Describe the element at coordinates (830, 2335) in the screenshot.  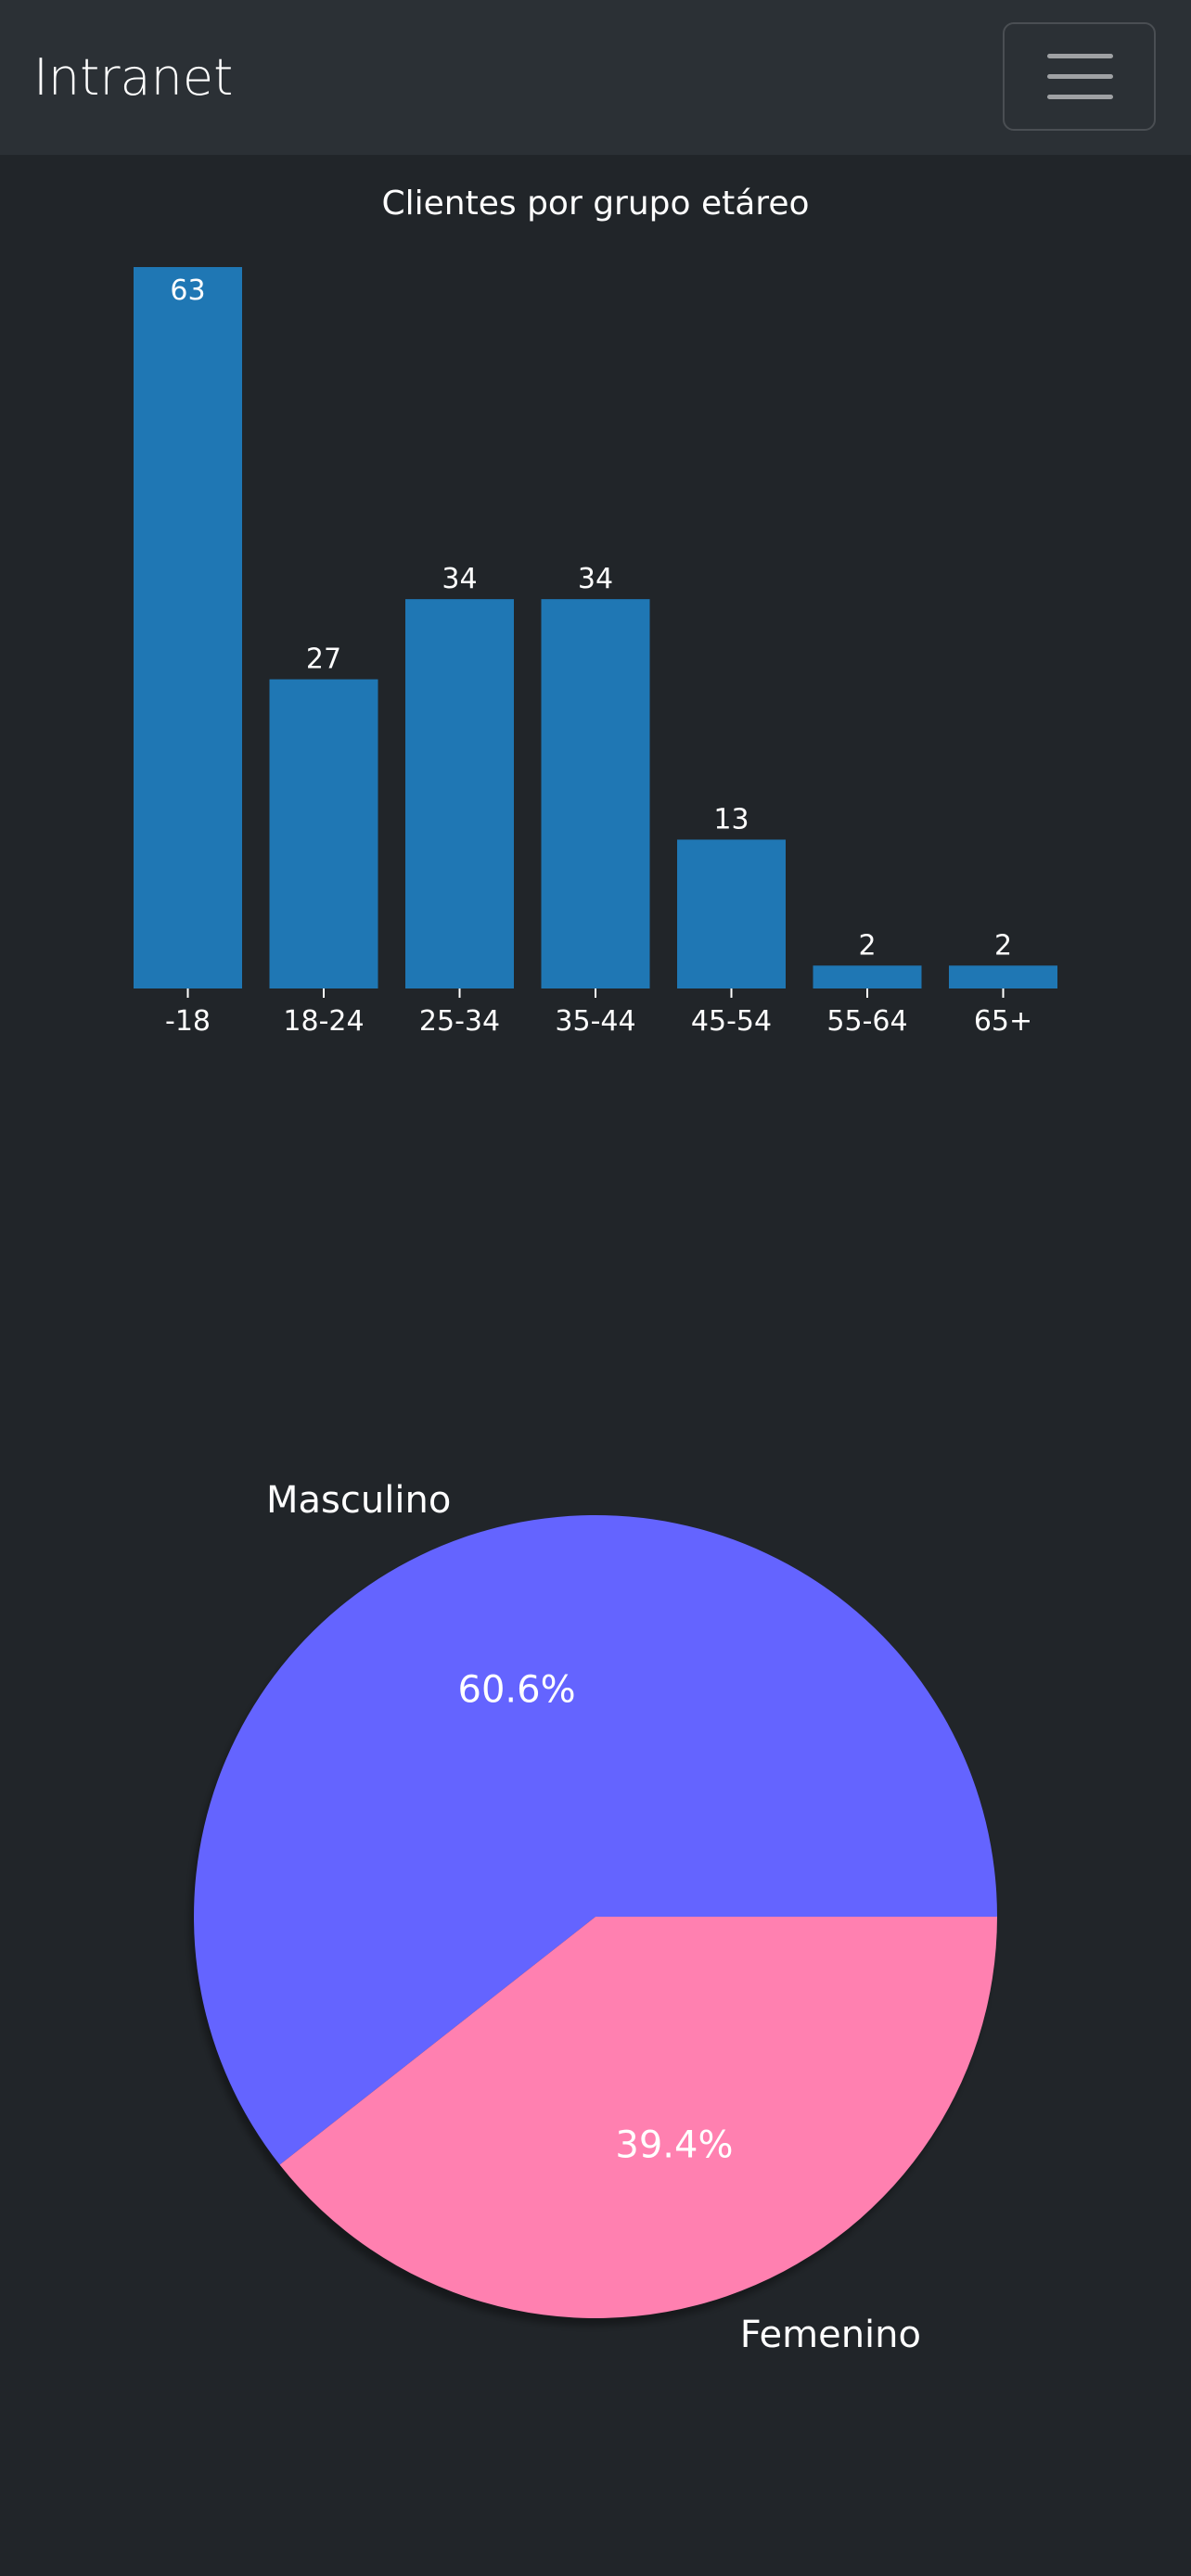
I see `pie-category-label: Femenino` at that location.